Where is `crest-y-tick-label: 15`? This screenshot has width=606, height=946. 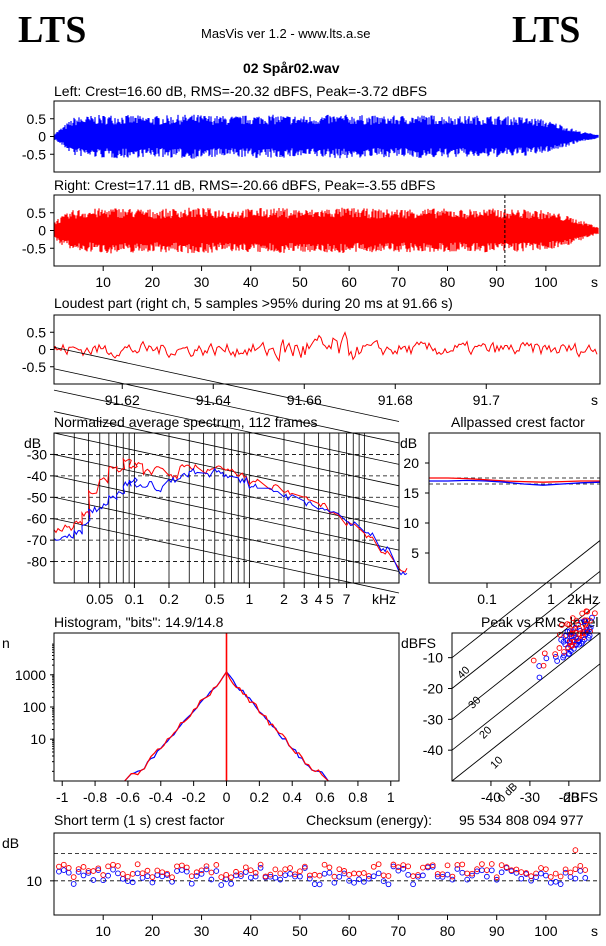
crest-y-tick-label: 15 is located at coordinates (411, 493).